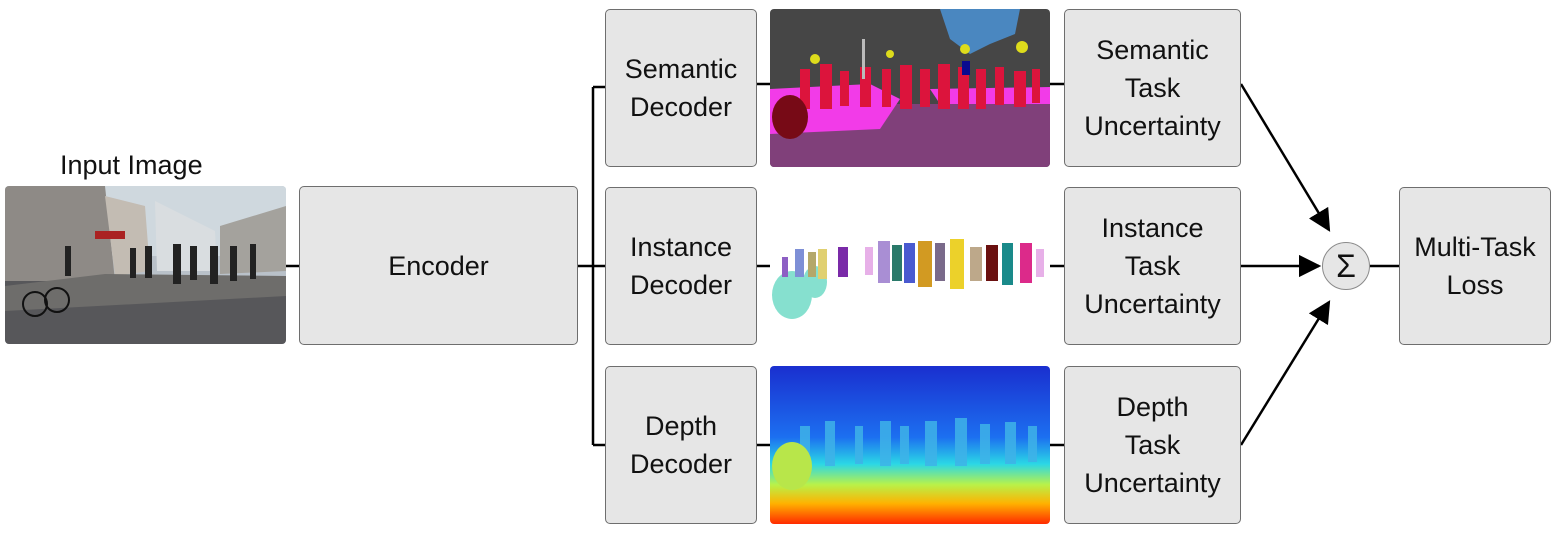  What do you see at coordinates (681, 445) in the screenshot?
I see `depth-decoder-box: Depth Decoder` at bounding box center [681, 445].